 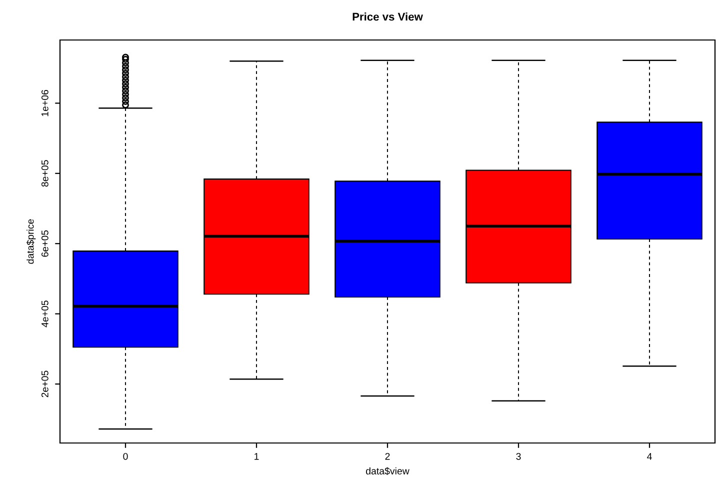 I want to click on y-tick-label: 1e+06, so click(x=44, y=103).